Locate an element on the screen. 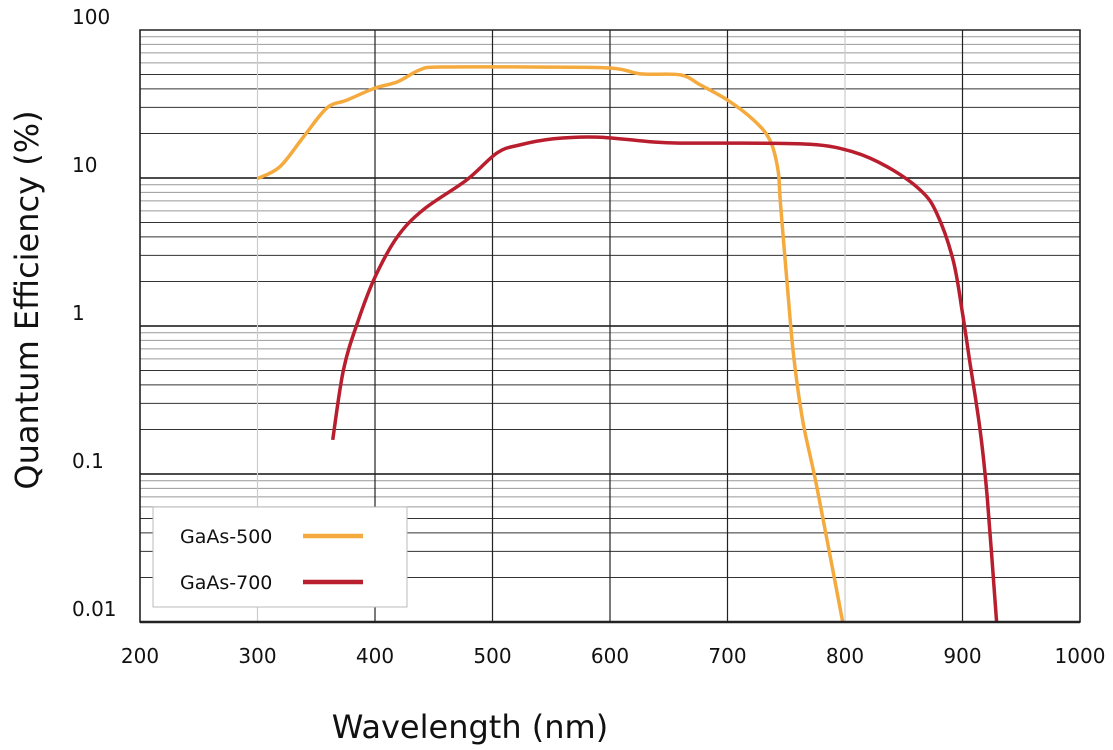 The height and width of the screenshot is (750, 1113). x-tick-label: 500 is located at coordinates (492, 656).